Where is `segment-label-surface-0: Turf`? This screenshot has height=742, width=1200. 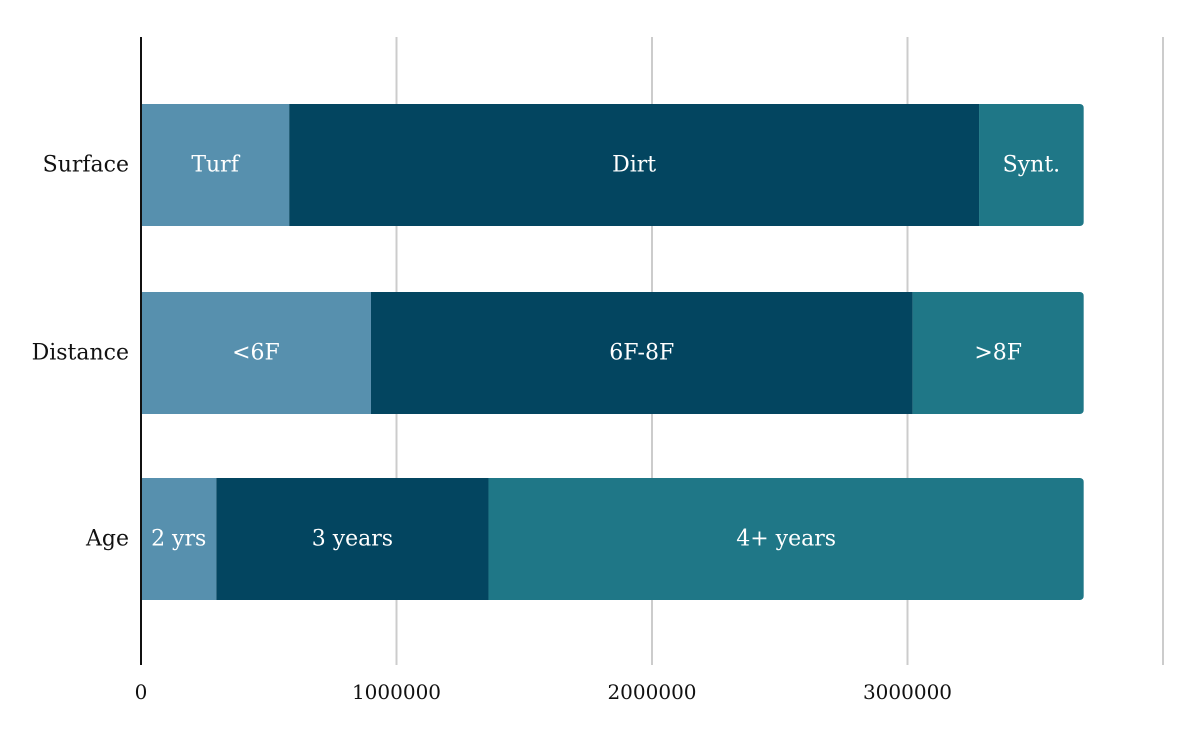
segment-label-surface-0: Turf is located at coordinates (215, 165).